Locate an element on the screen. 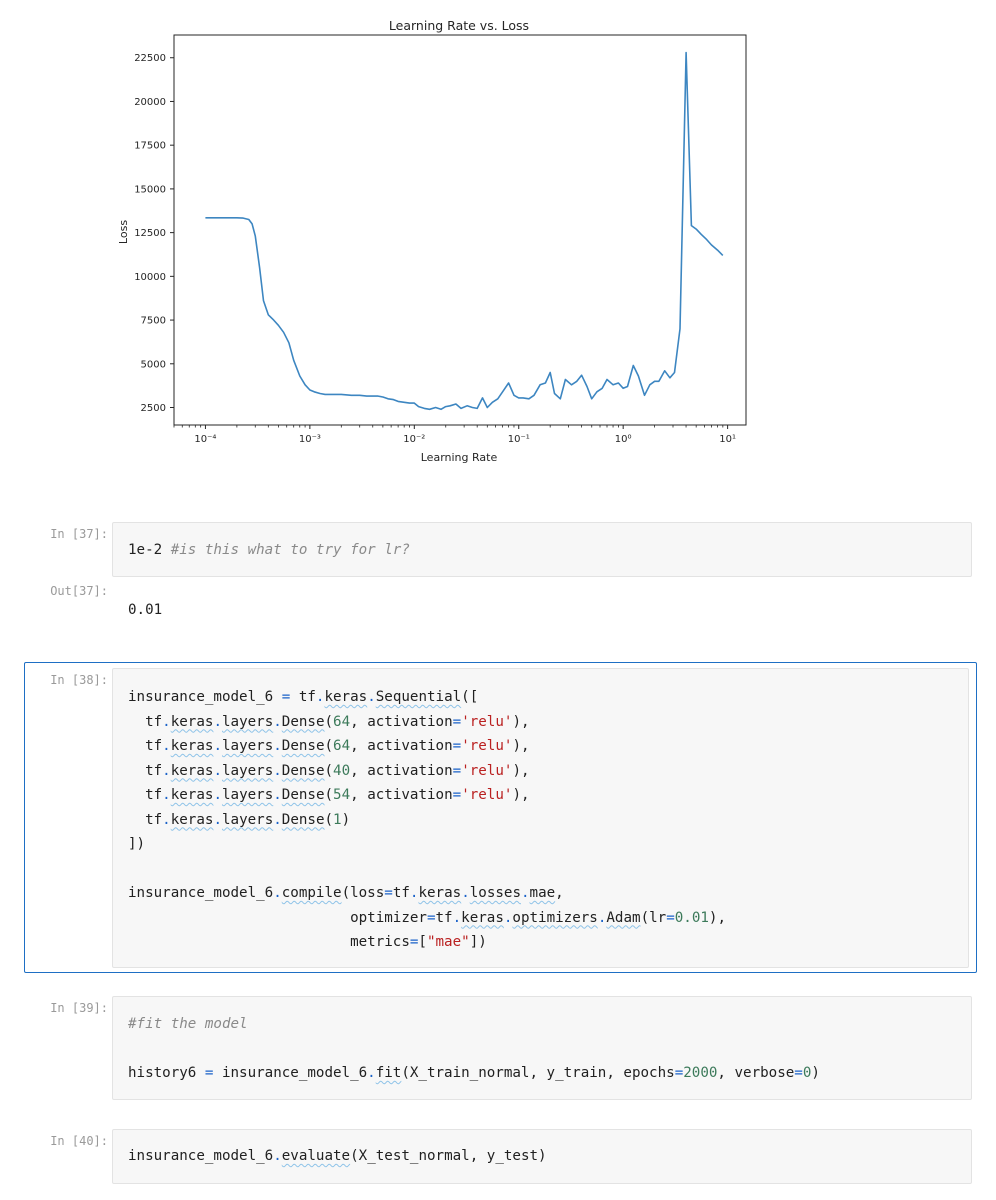  y-tick-label: 20000 is located at coordinates (150, 102).